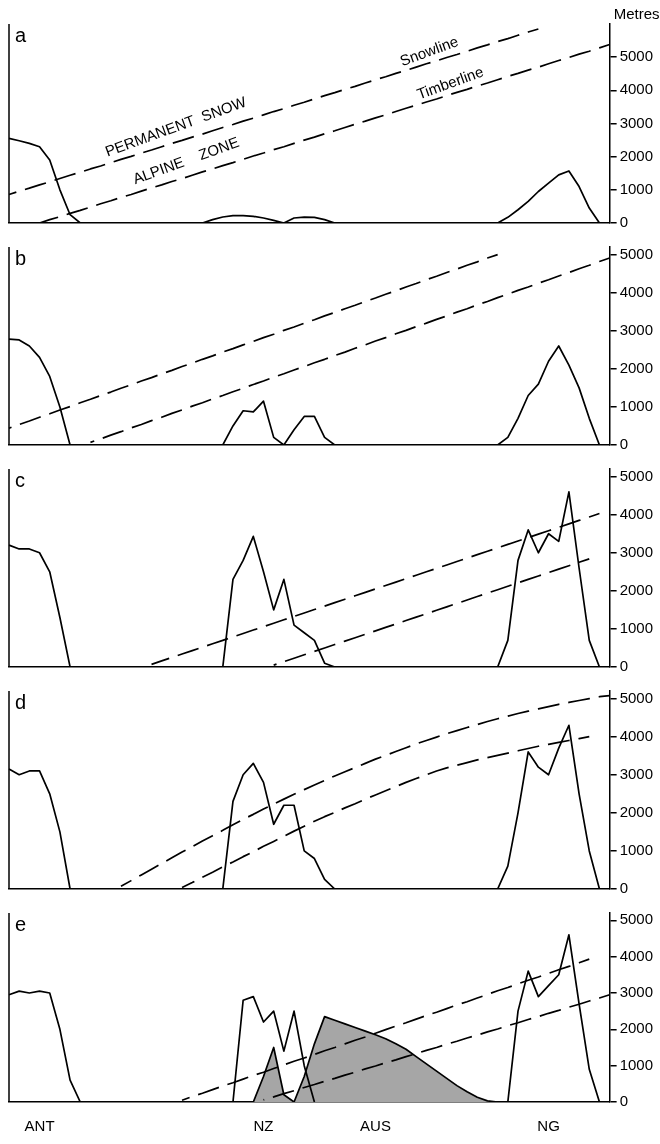  What do you see at coordinates (375, 1126) in the screenshot?
I see `x-tick-label: AUS` at bounding box center [375, 1126].